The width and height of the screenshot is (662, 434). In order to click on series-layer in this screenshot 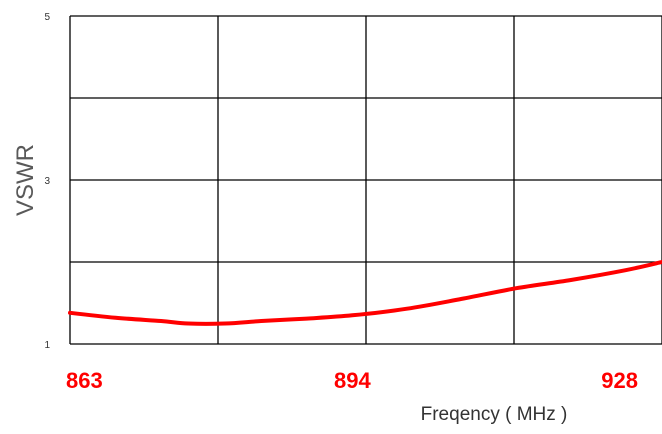, I will do `click(365, 293)`.